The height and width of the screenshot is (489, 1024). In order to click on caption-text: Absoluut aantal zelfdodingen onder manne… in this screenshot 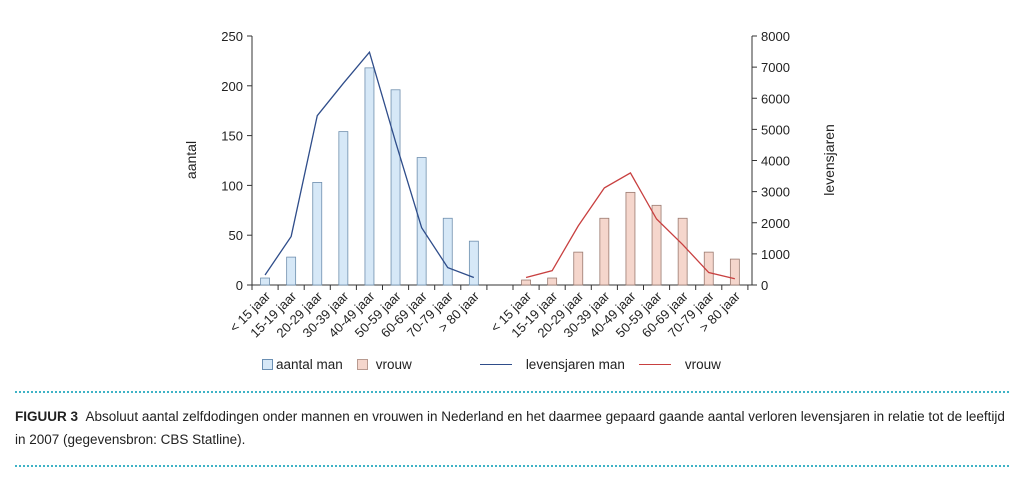, I will do `click(510, 428)`.